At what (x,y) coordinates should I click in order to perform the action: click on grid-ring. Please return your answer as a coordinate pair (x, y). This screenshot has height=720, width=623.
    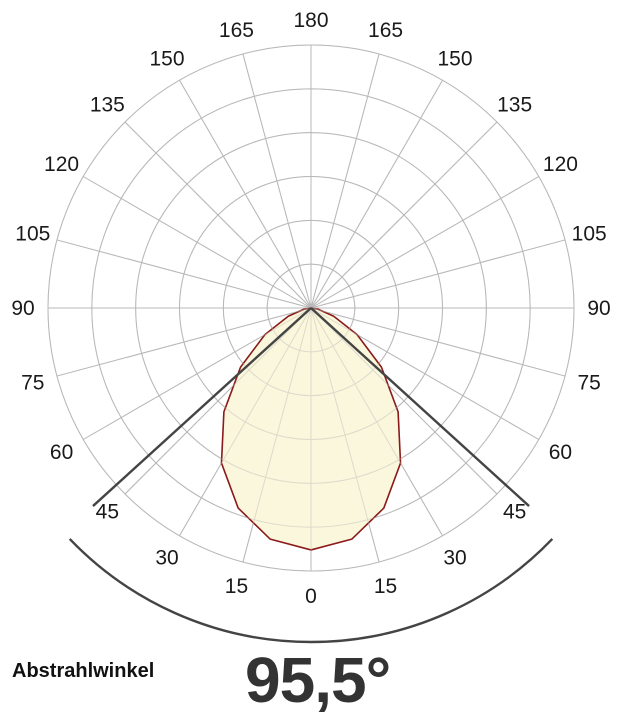
    Looking at the image, I should click on (311, 308).